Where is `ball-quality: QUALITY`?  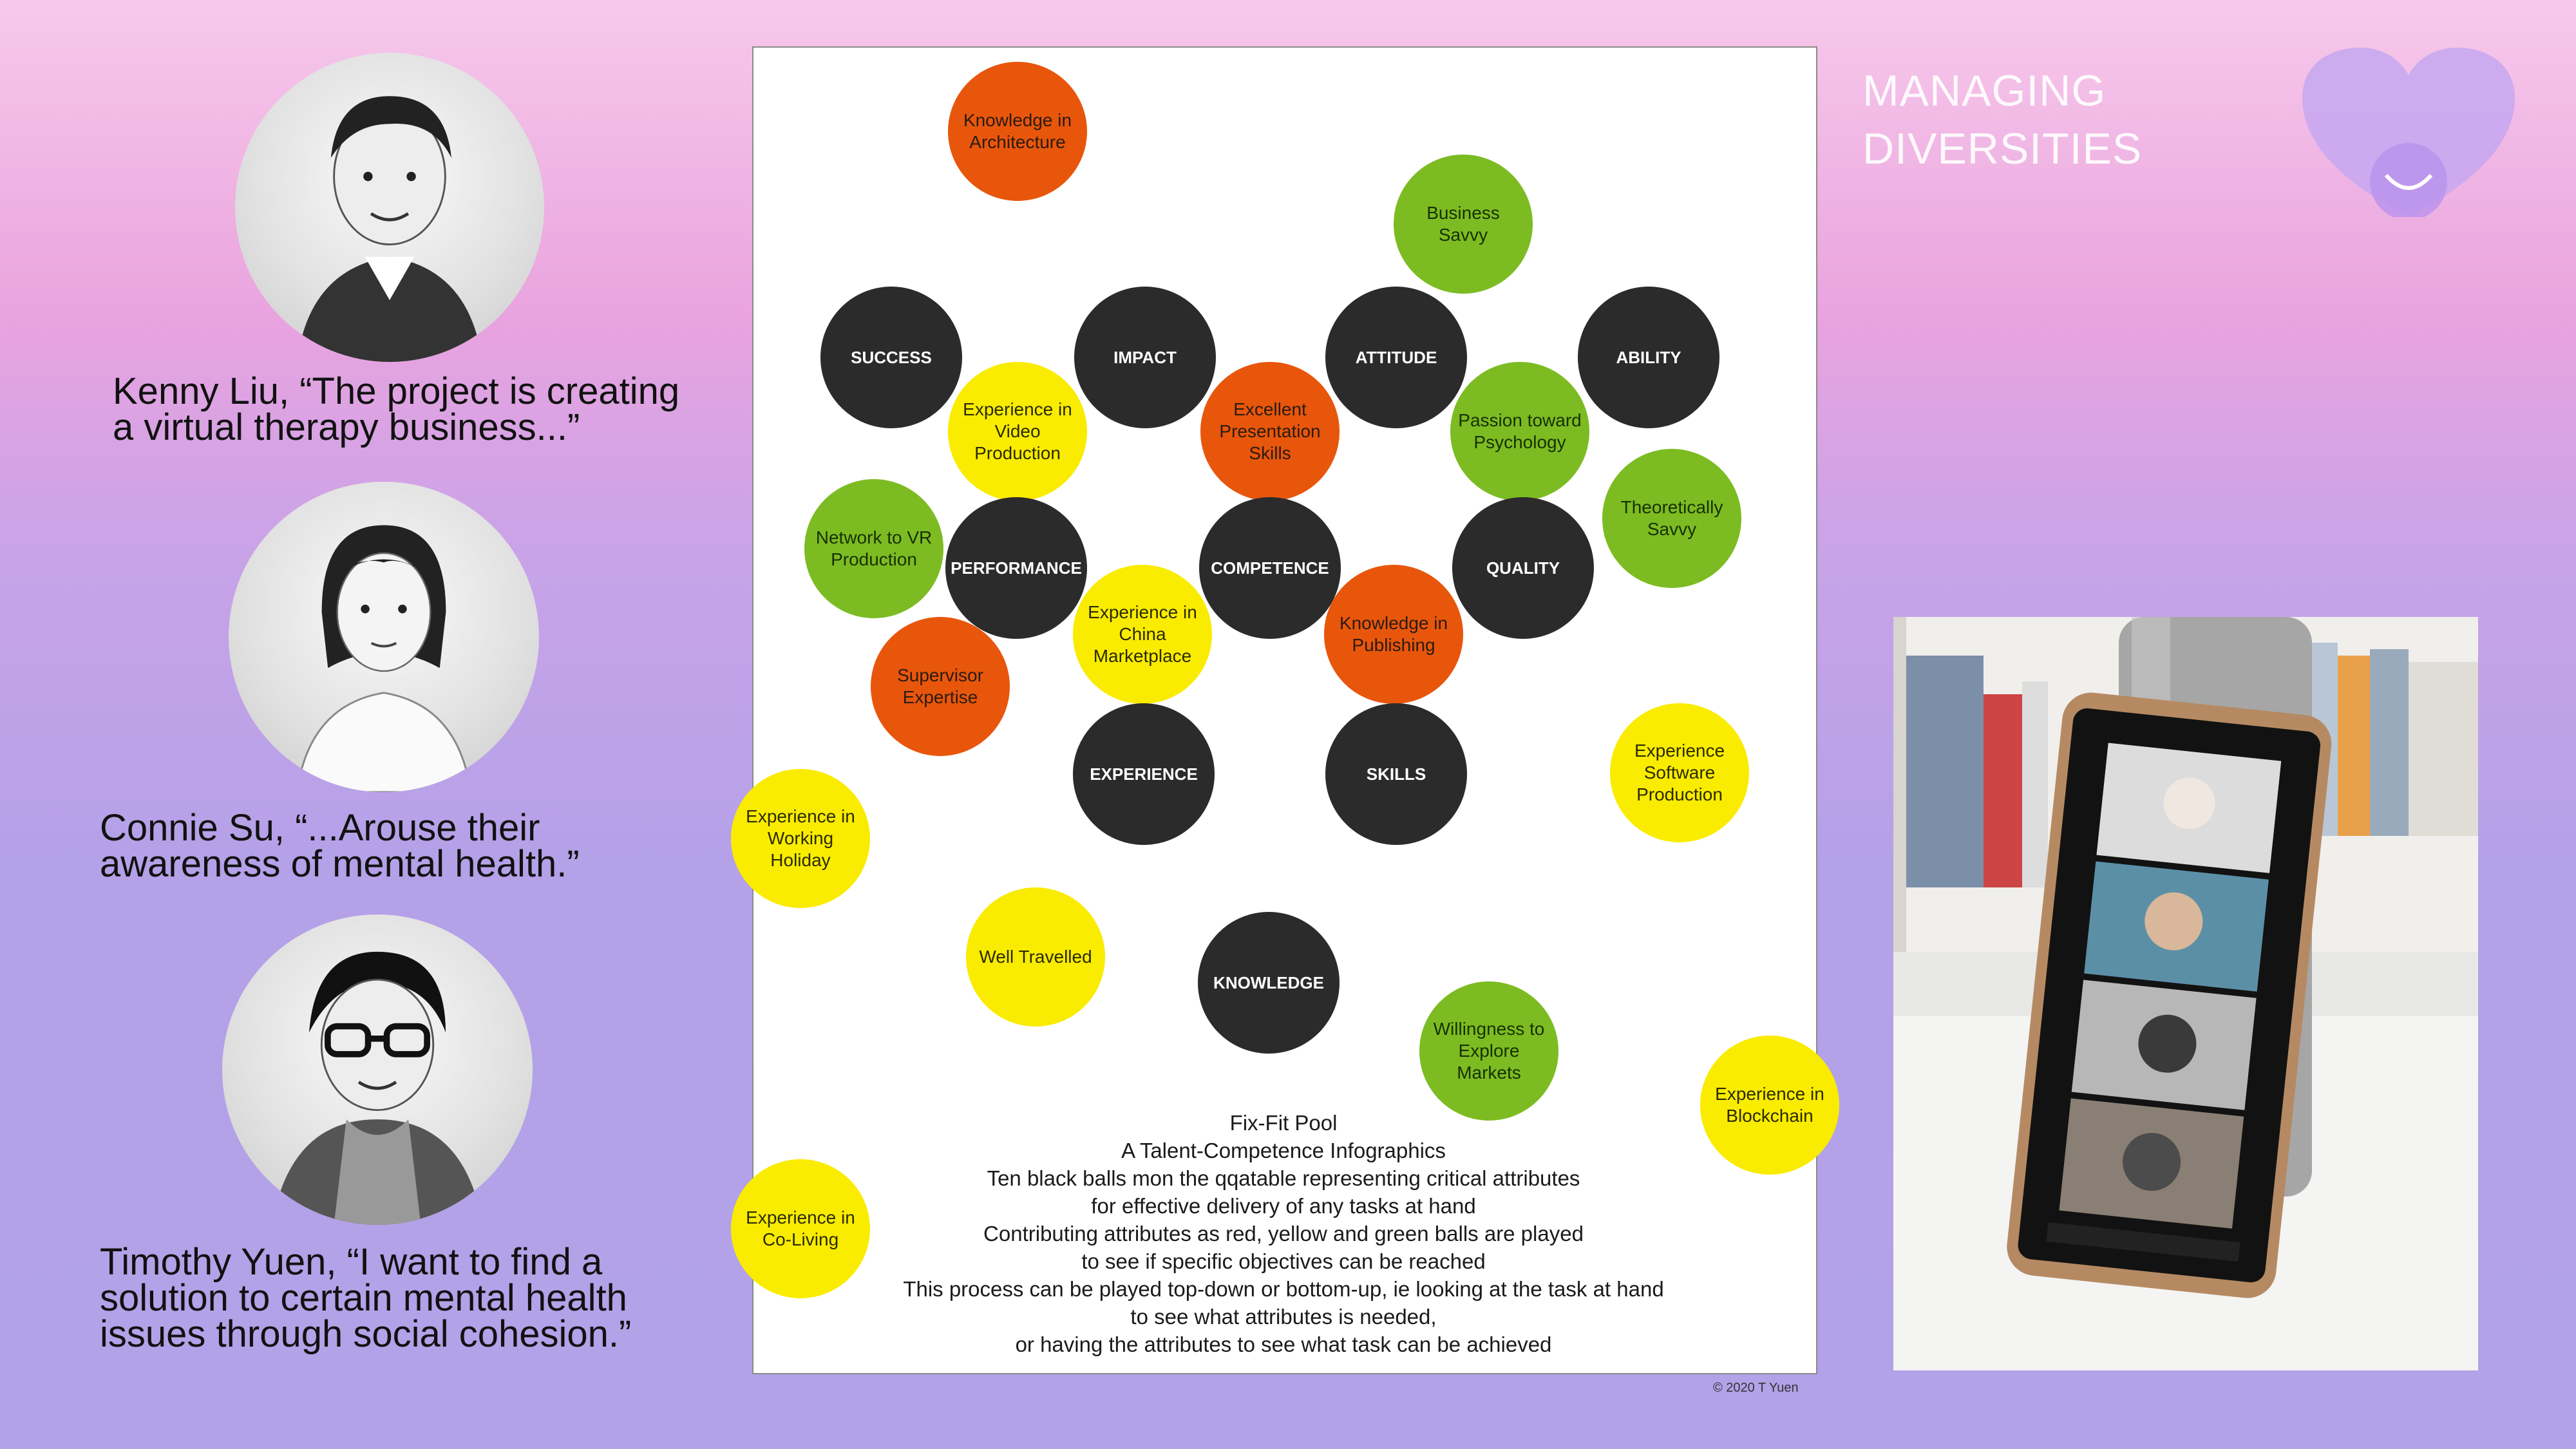 ball-quality: QUALITY is located at coordinates (1523, 568).